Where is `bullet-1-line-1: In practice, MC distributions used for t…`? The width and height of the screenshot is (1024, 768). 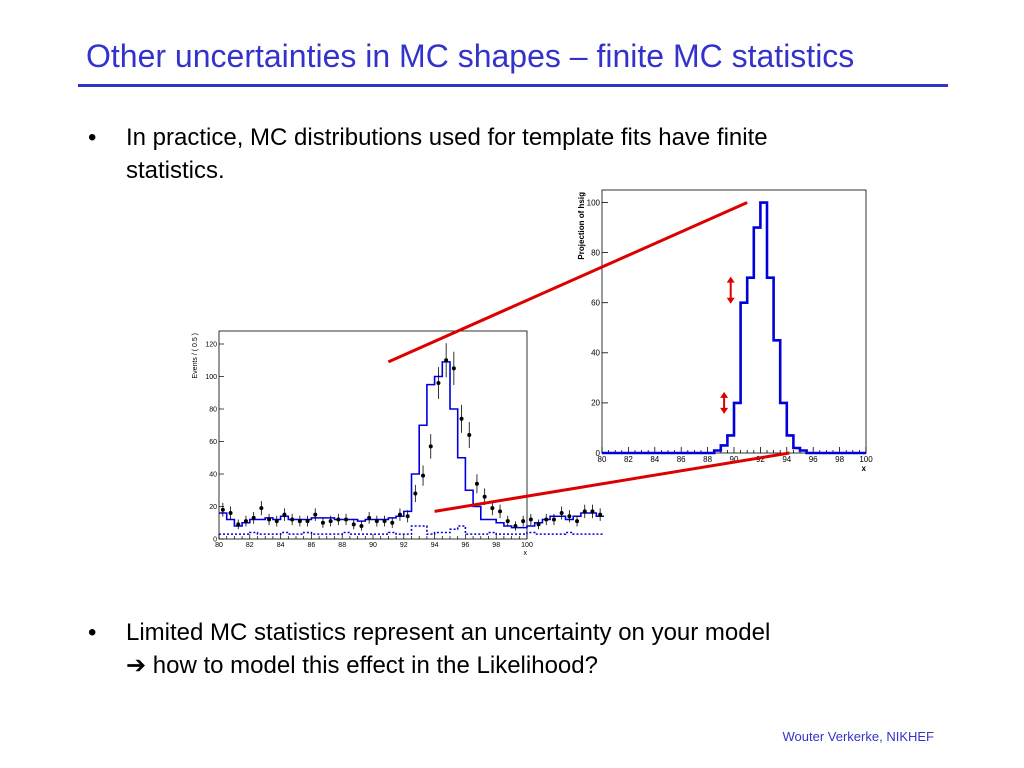 bullet-1-line-1: In practice, MC distributions used for t… is located at coordinates (447, 137).